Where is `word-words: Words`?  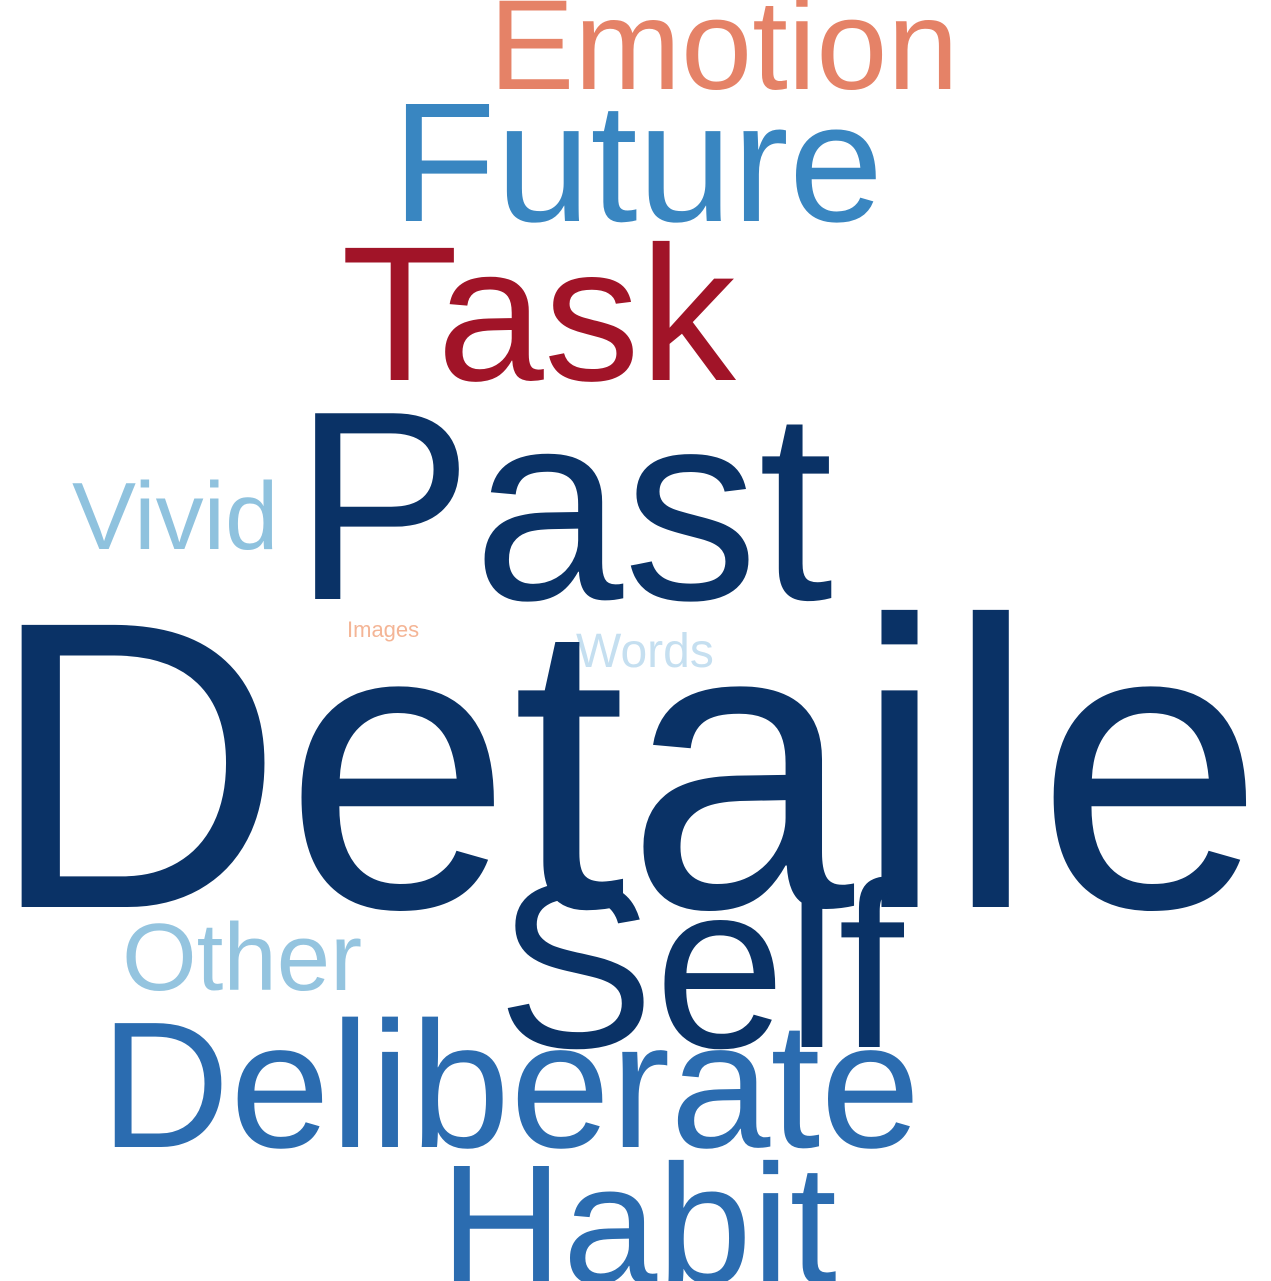 word-words: Words is located at coordinates (645, 651).